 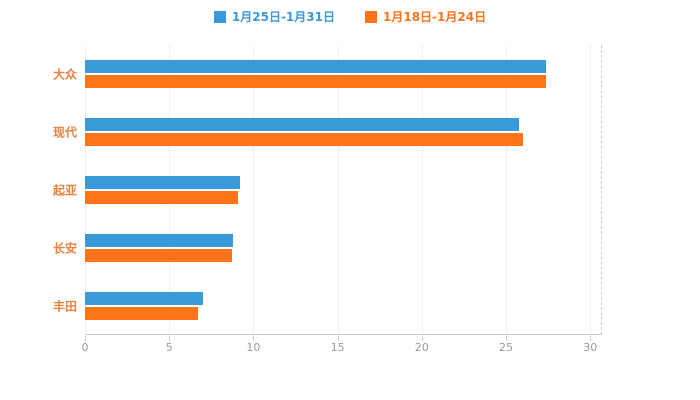 What do you see at coordinates (343, 334) in the screenshot?
I see `x-axis-line` at bounding box center [343, 334].